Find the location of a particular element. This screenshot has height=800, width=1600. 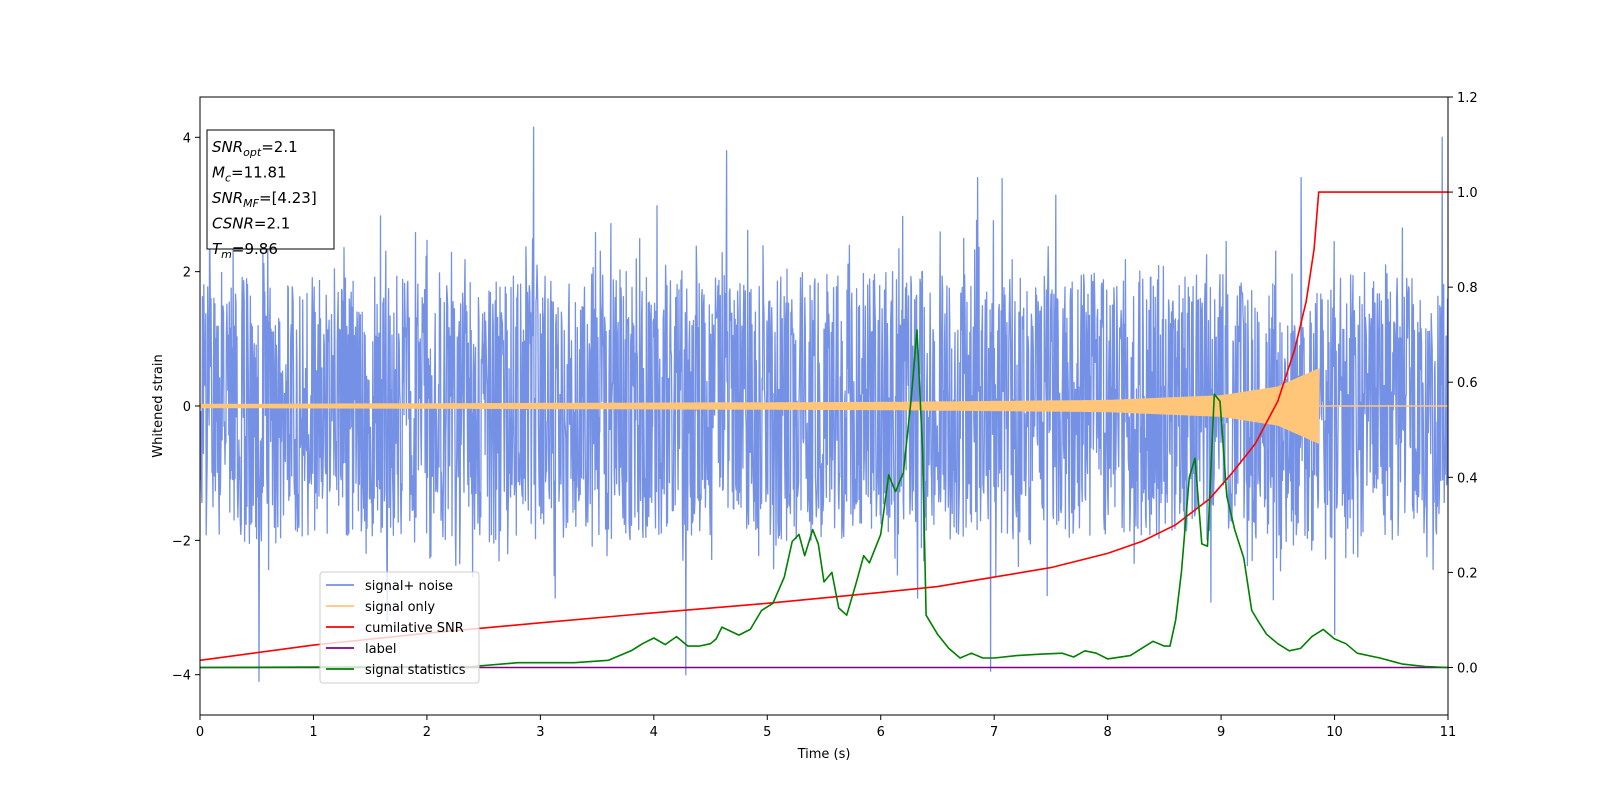

x-tick-label: 10 is located at coordinates (1334, 732).